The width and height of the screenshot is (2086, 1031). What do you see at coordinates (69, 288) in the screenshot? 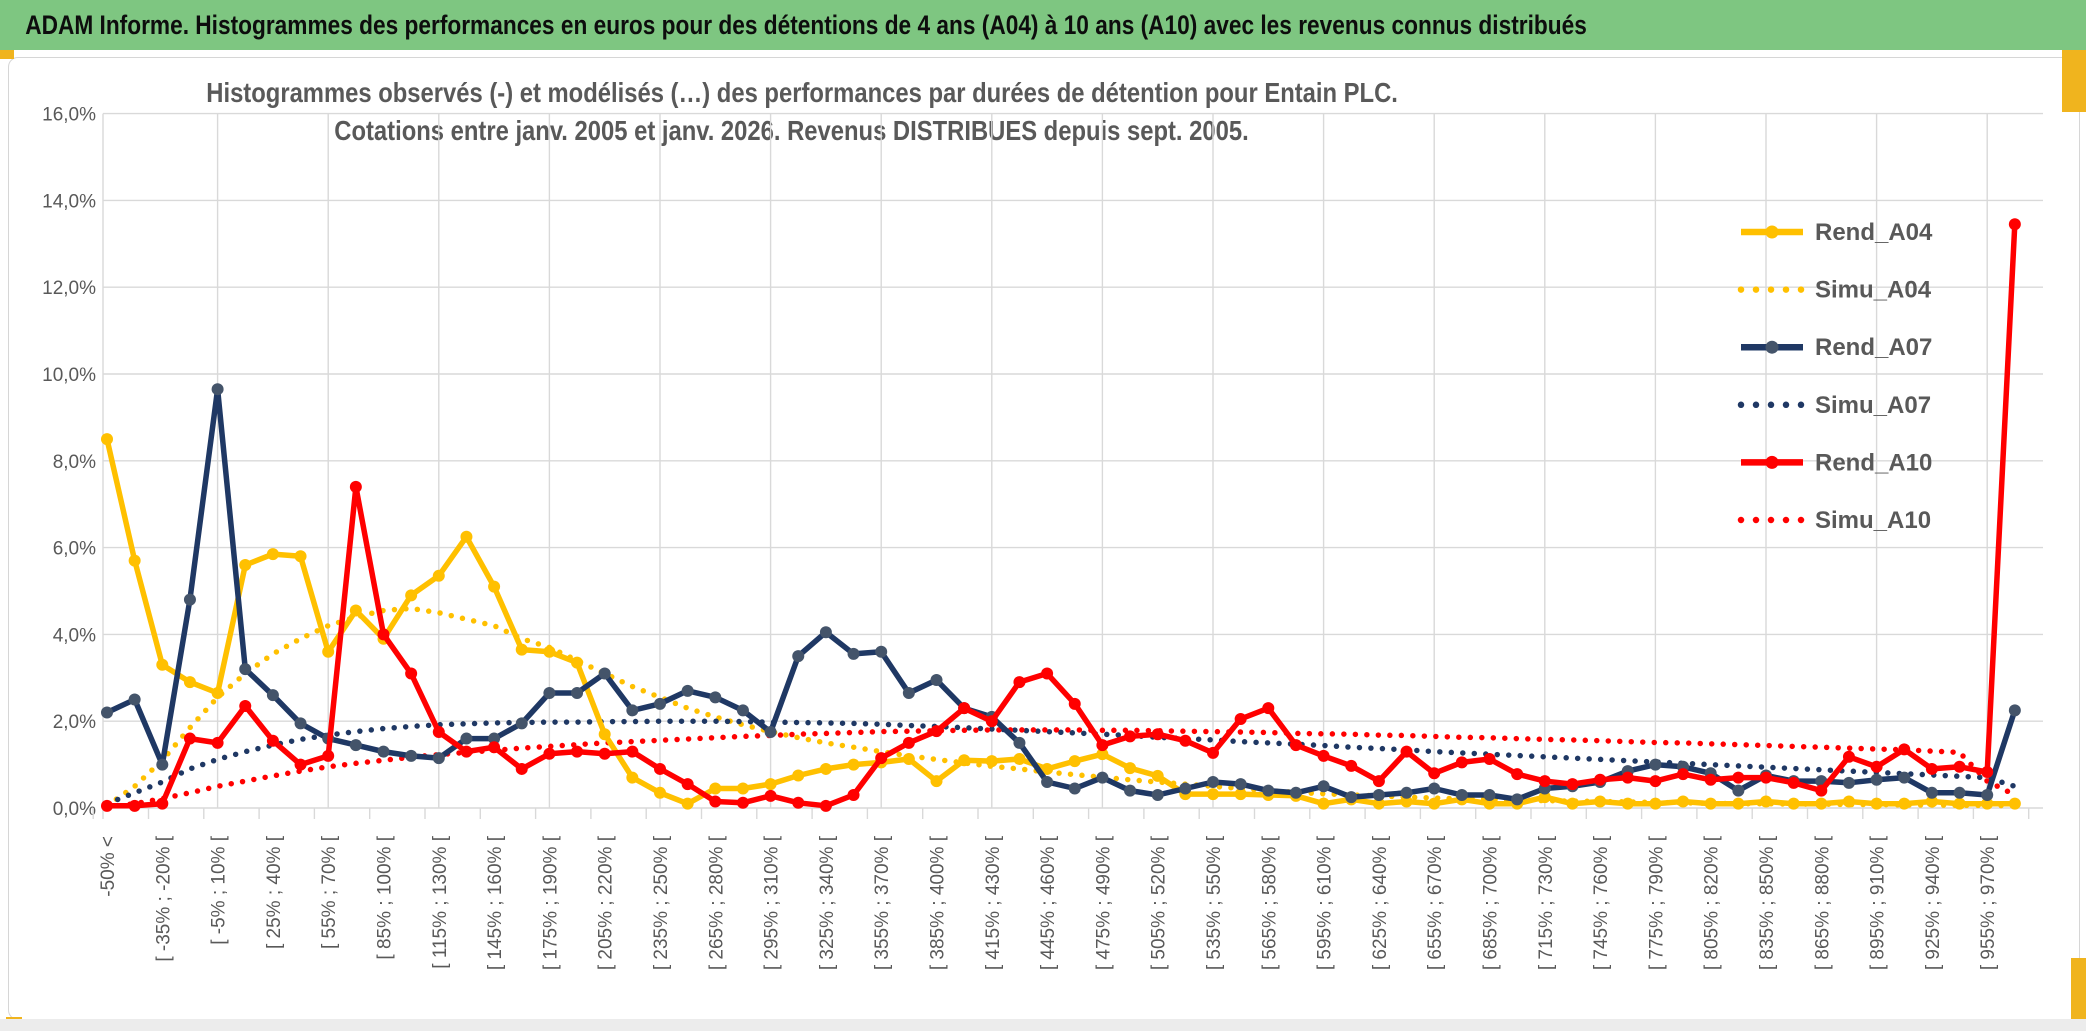
I see `y-tick-label: 12,0%` at bounding box center [69, 288].